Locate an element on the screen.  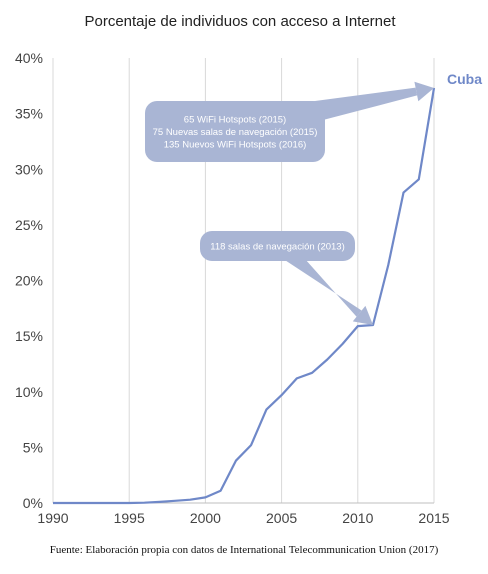
series-label: Cuba is located at coordinates (464, 79).